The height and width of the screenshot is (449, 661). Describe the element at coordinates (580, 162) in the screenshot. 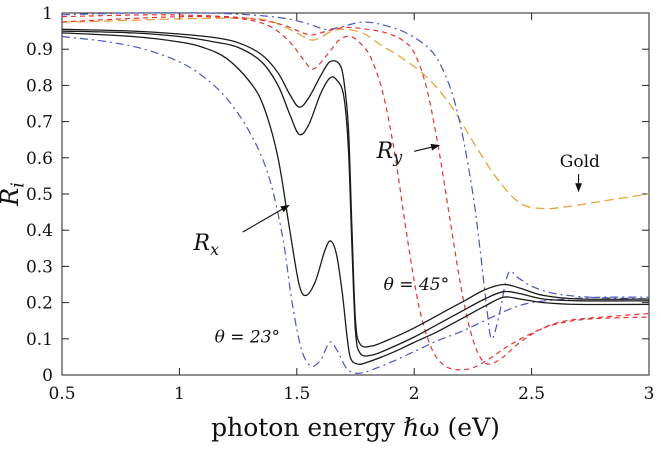

I see `gold-label: Gold` at that location.